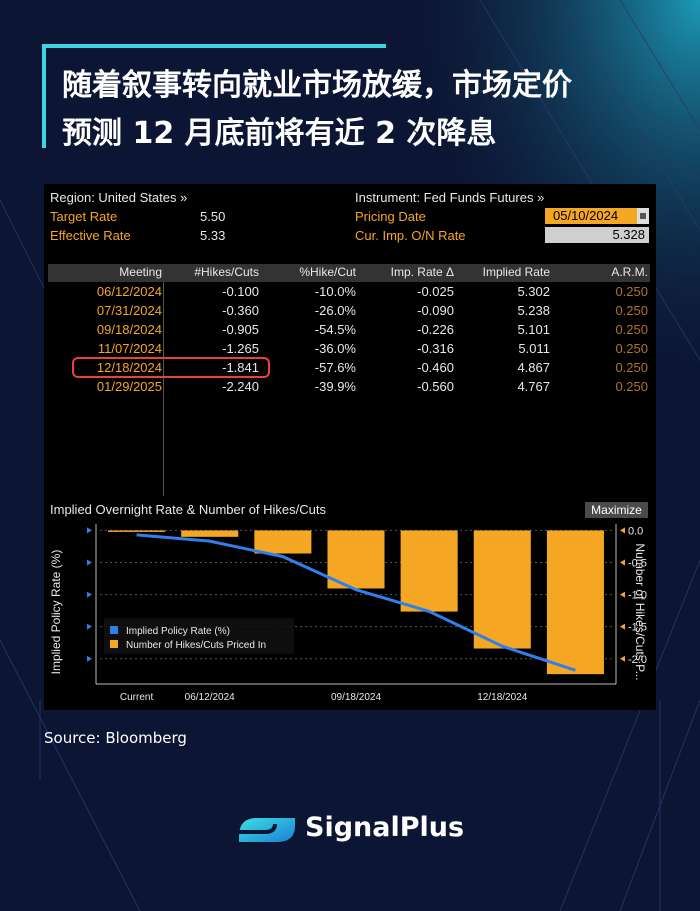 This screenshot has width=700, height=911. What do you see at coordinates (335, 386) in the screenshot?
I see `table-cell: -39.9%` at bounding box center [335, 386].